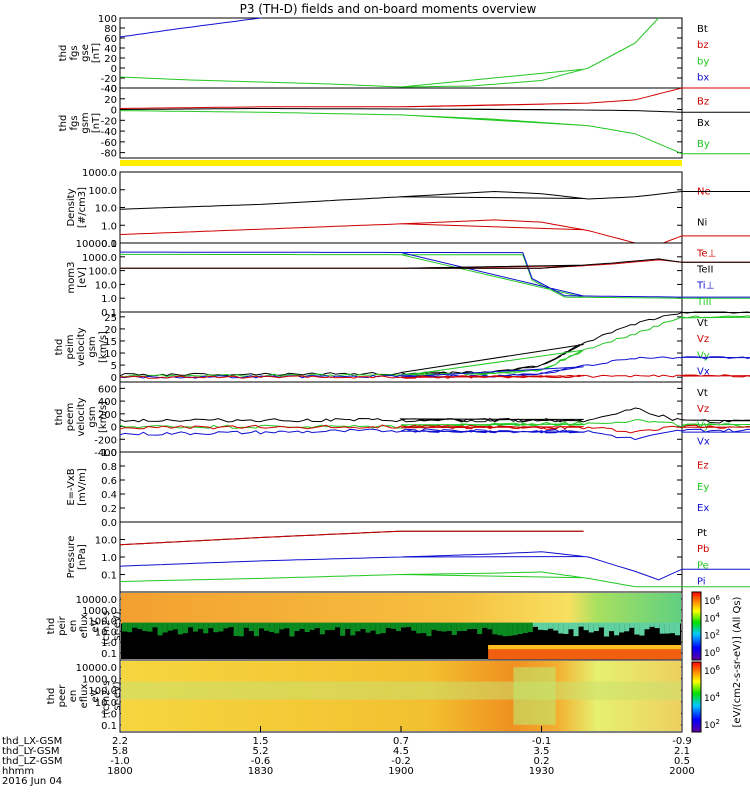 The height and width of the screenshot is (800, 750). What do you see at coordinates (703, 45) in the screenshot?
I see `legend-bz: bz` at bounding box center [703, 45].